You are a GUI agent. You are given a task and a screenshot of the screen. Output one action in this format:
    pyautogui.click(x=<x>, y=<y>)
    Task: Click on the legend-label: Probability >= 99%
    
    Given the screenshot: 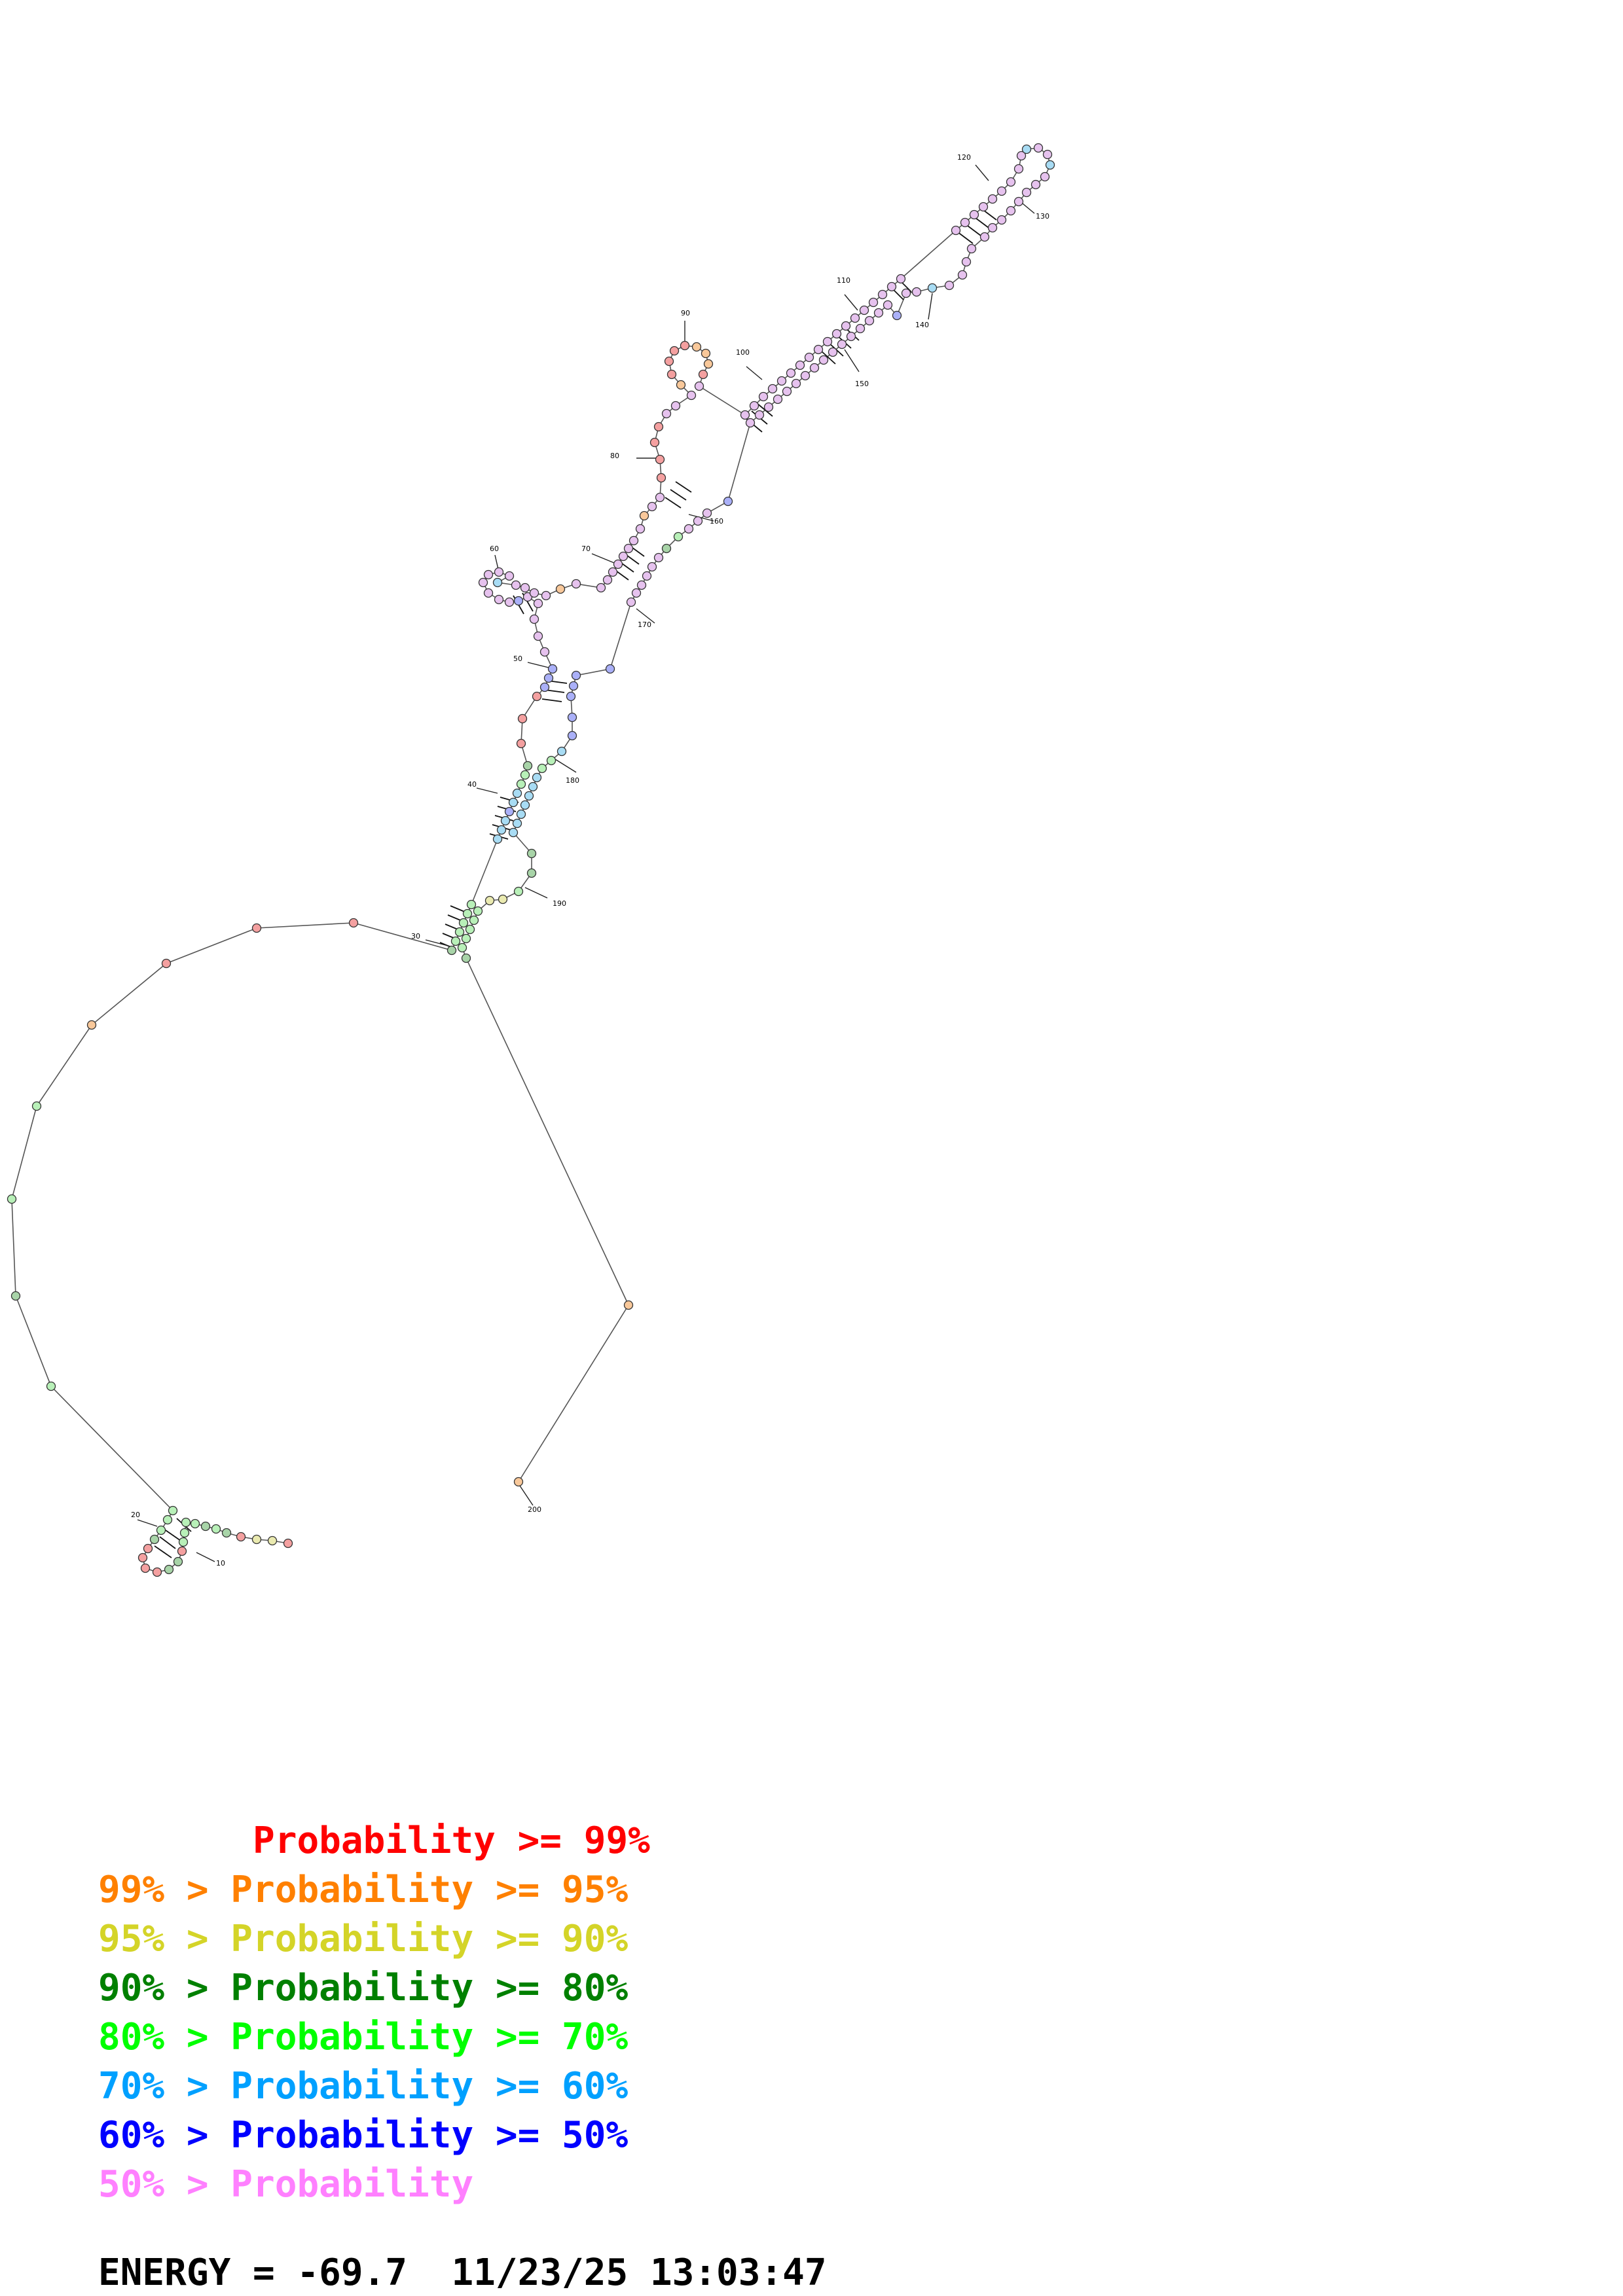 What is the action you would take?
    pyautogui.click(x=451, y=1841)
    